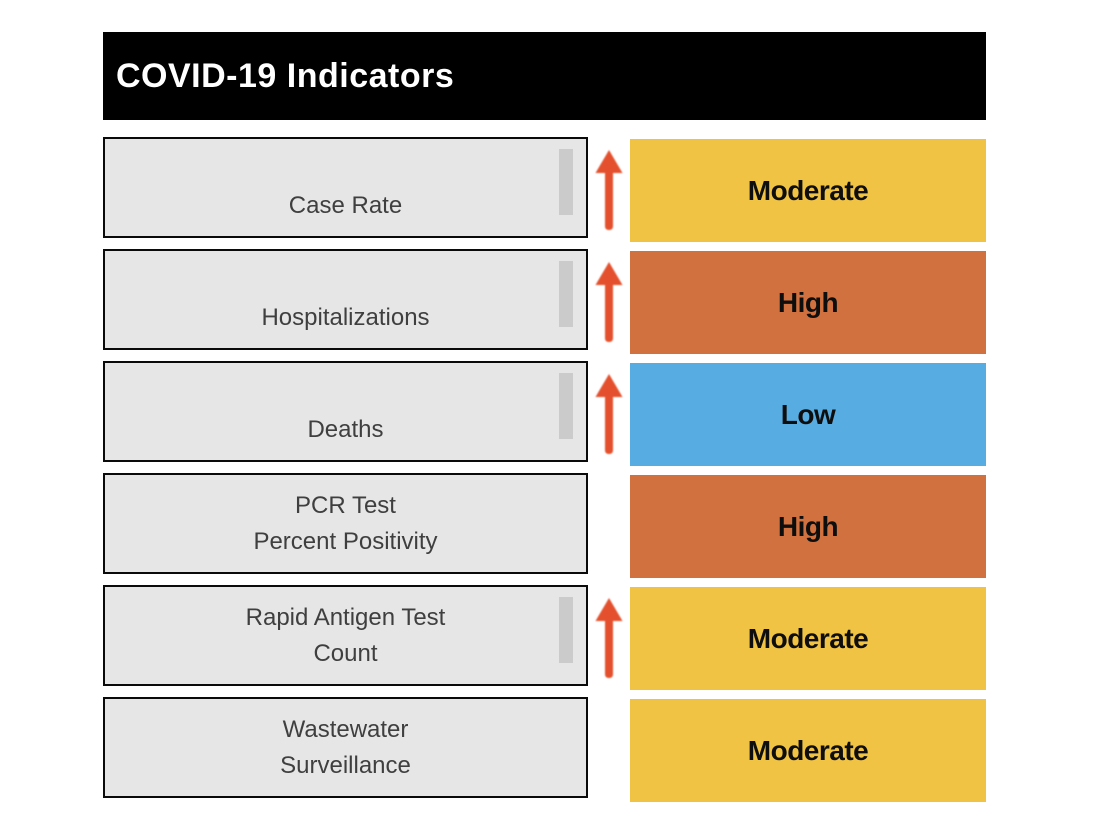 This screenshot has width=1096, height=836. I want to click on indicator-row: Wastewater Surveillance Moderate, so click(544, 749).